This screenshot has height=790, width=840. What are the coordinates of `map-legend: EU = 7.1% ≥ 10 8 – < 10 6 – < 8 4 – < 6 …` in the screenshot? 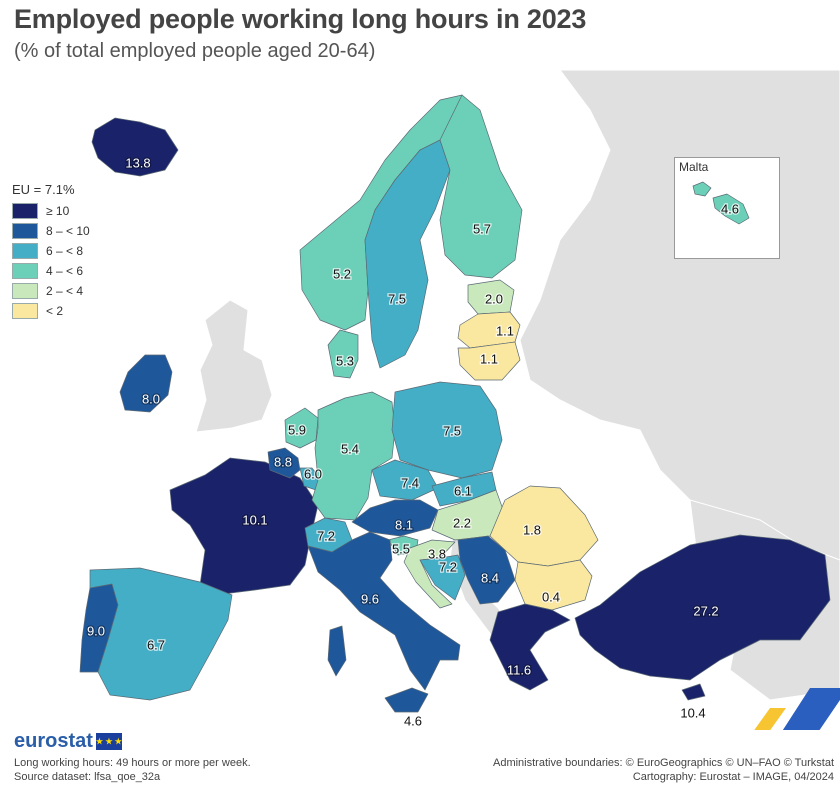 It's located at (51, 251).